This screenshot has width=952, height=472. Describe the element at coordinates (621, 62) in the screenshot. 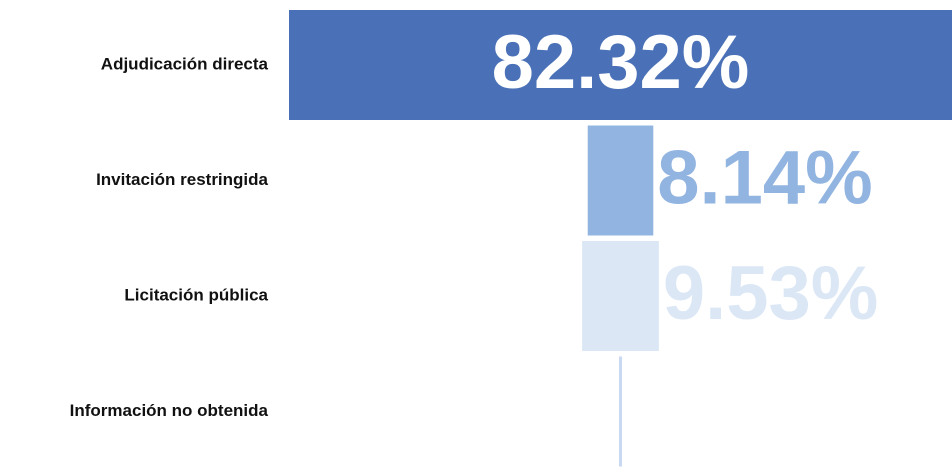

I see `value-label: 82.32%` at that location.